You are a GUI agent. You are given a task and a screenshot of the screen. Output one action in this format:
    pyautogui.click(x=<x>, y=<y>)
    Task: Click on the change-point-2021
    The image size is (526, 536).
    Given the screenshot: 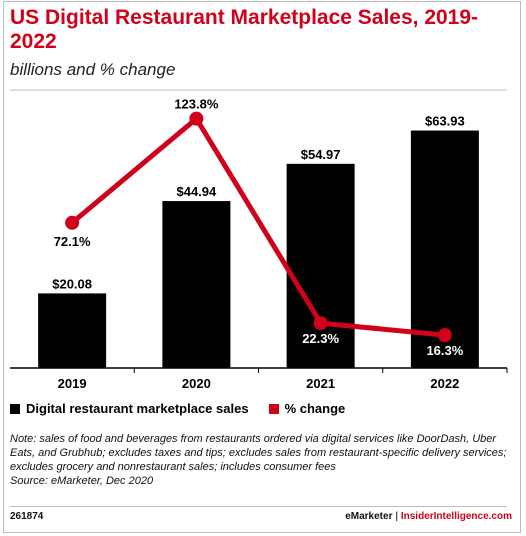 What is the action you would take?
    pyautogui.click(x=320, y=323)
    